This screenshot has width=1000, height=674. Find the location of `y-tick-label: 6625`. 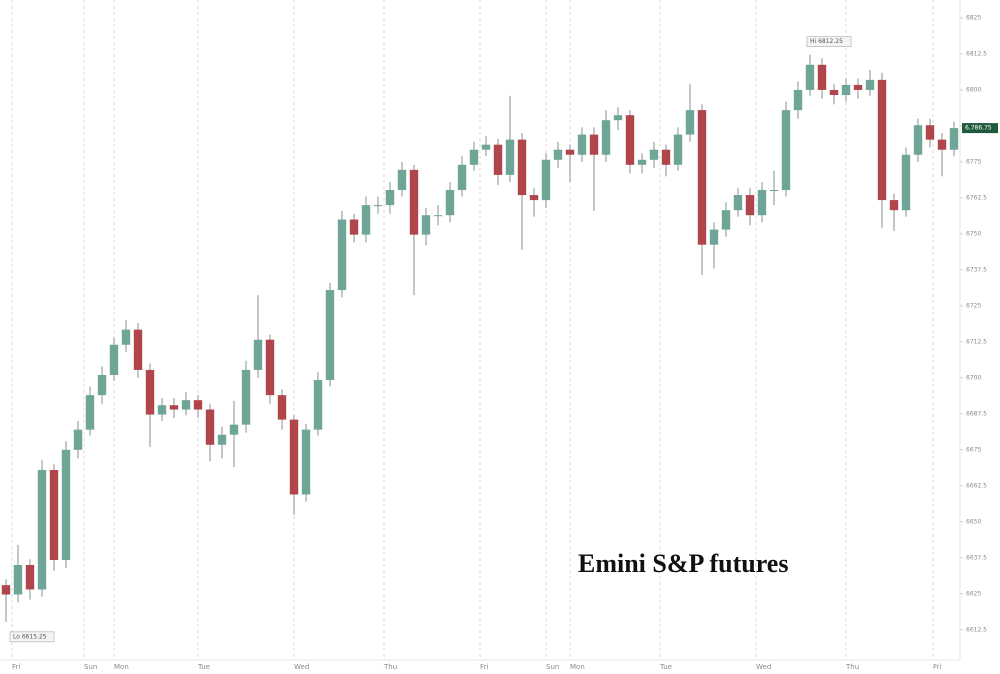

y-tick-label: 6625 is located at coordinates (973, 593).